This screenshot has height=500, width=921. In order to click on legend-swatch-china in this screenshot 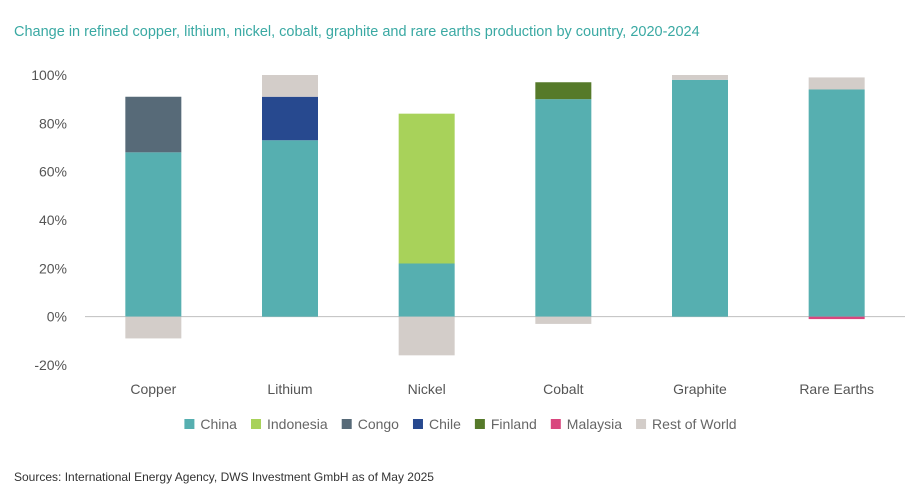, I will do `click(189, 424)`.